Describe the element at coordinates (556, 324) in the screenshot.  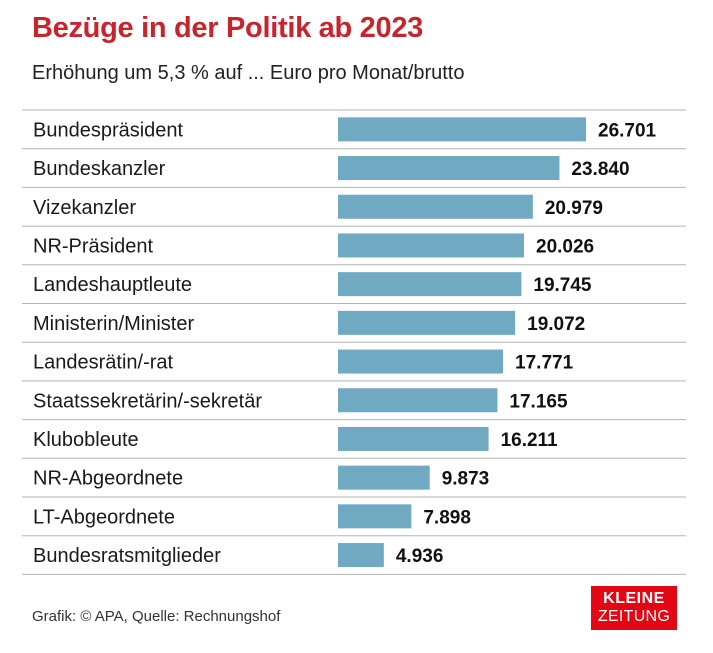
I see `value-label: 19.072` at that location.